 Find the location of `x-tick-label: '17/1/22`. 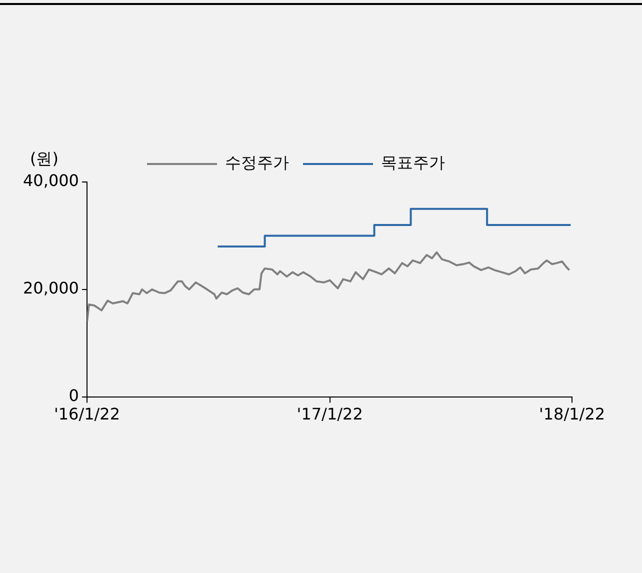

x-tick-label: '17/1/22 is located at coordinates (329, 414).